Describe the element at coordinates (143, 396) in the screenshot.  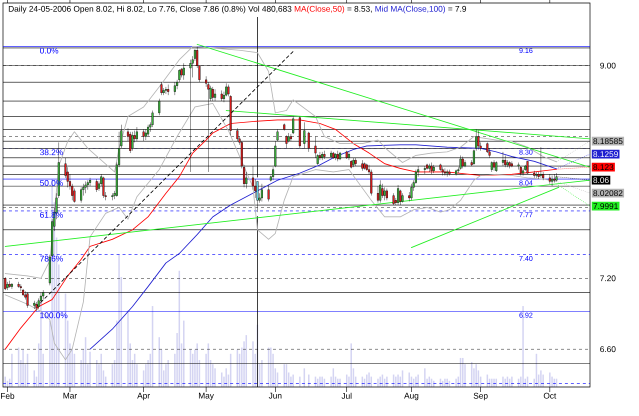
I see `x-tick-label: Apr` at that location.